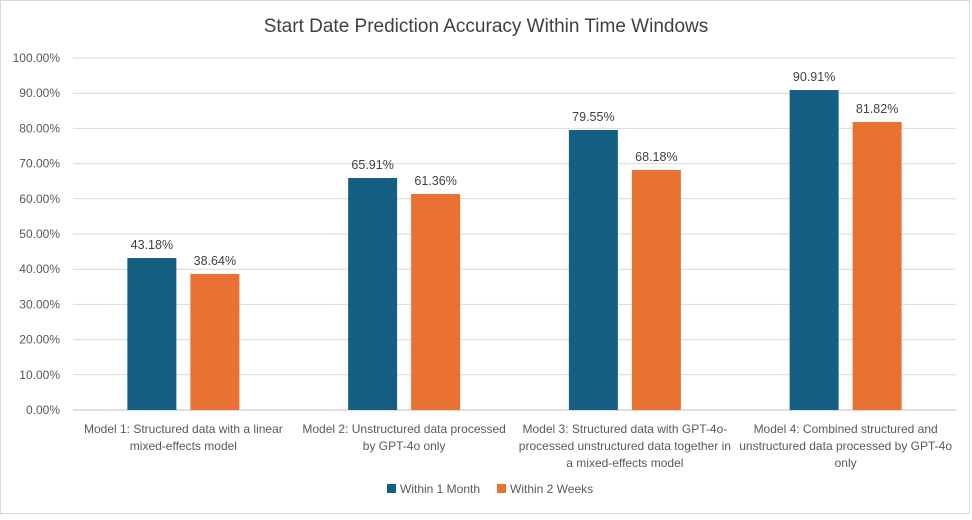 Image resolution: width=972 pixels, height=520 pixels. Describe the element at coordinates (39, 93) in the screenshot. I see `y-tick-label: 90.00%` at that location.